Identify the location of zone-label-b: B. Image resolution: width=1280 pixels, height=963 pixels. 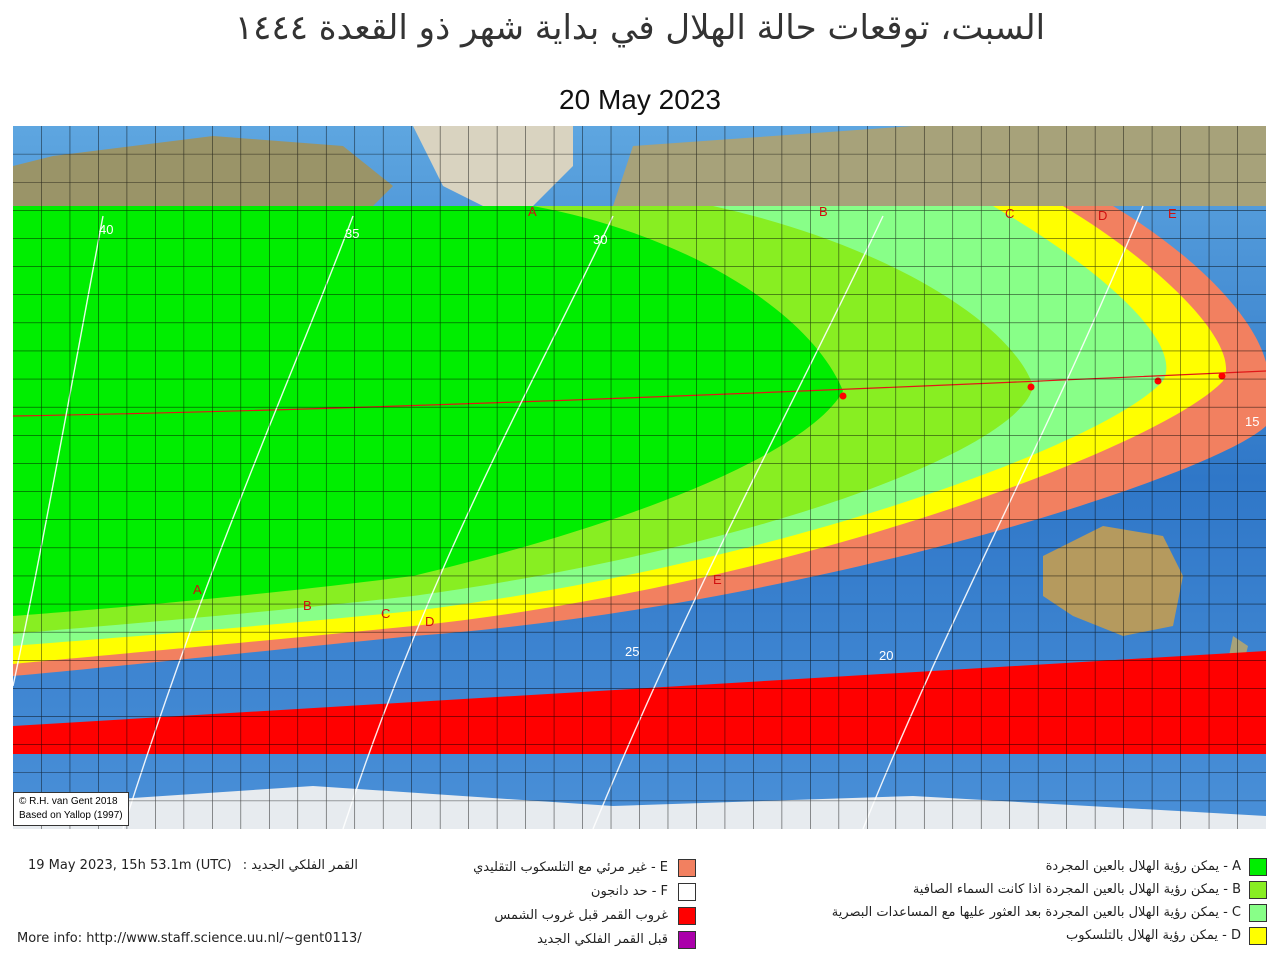
(823, 211).